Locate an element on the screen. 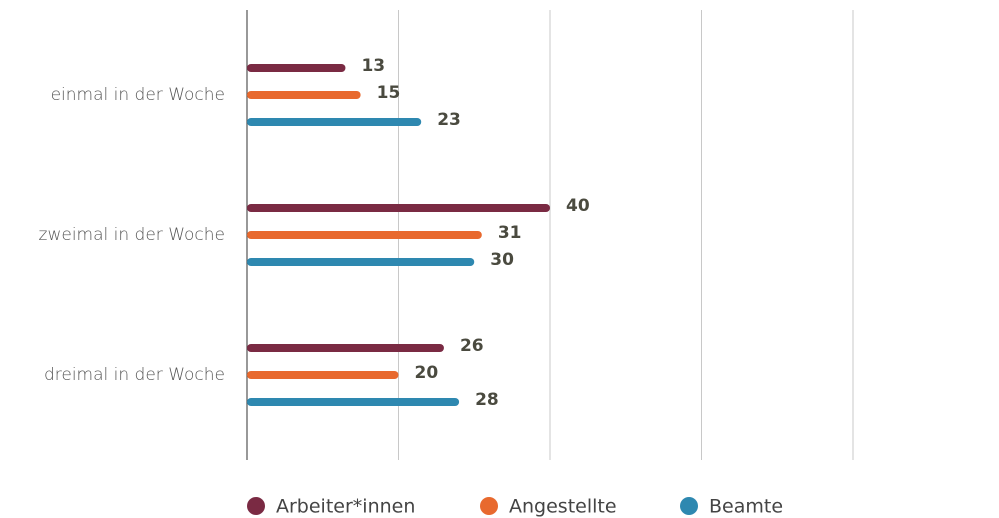  data-label: 23 is located at coordinates (449, 120).